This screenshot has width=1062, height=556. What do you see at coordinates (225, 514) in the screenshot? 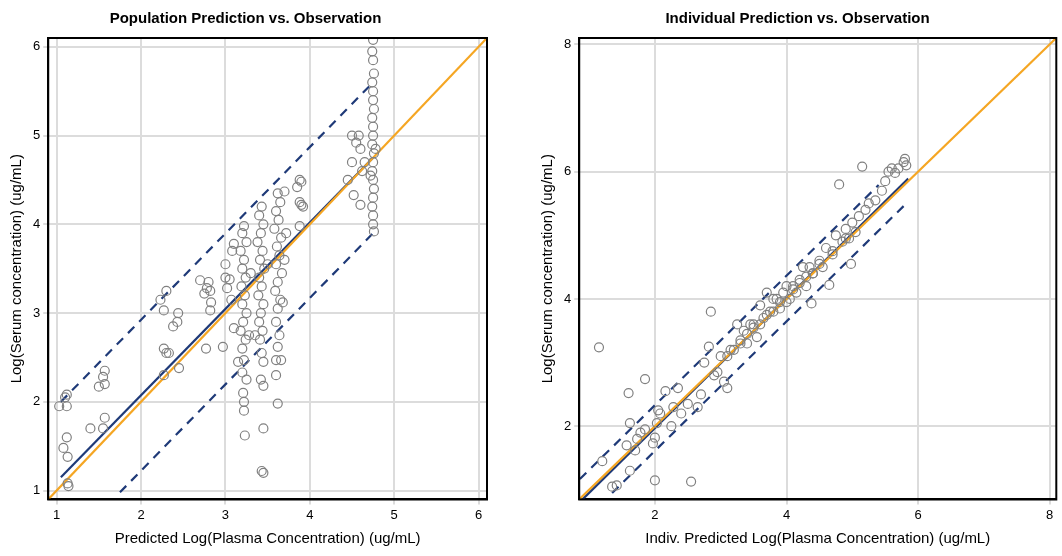
I see `x-tick-label: 3` at bounding box center [225, 514].